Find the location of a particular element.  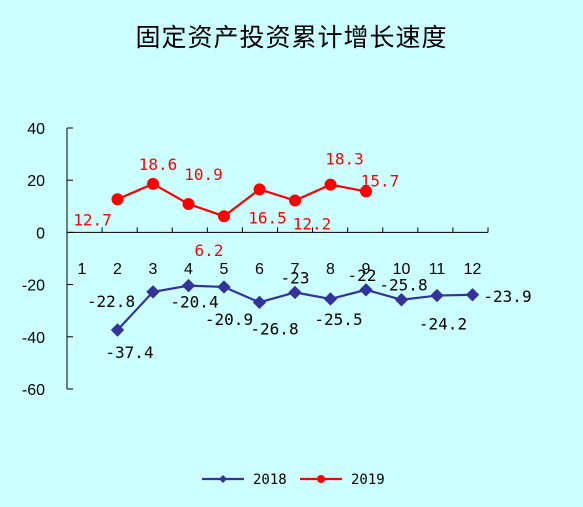

legend-2019-marker is located at coordinates (321, 479).